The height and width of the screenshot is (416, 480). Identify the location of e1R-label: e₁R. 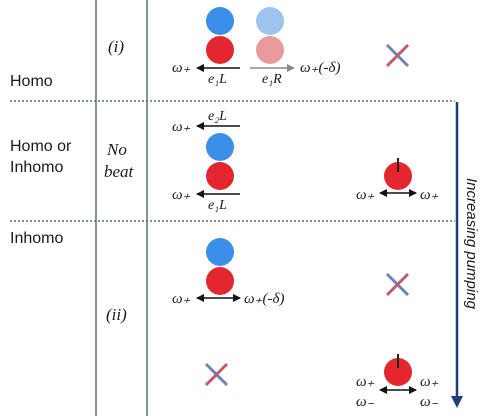
(272, 79).